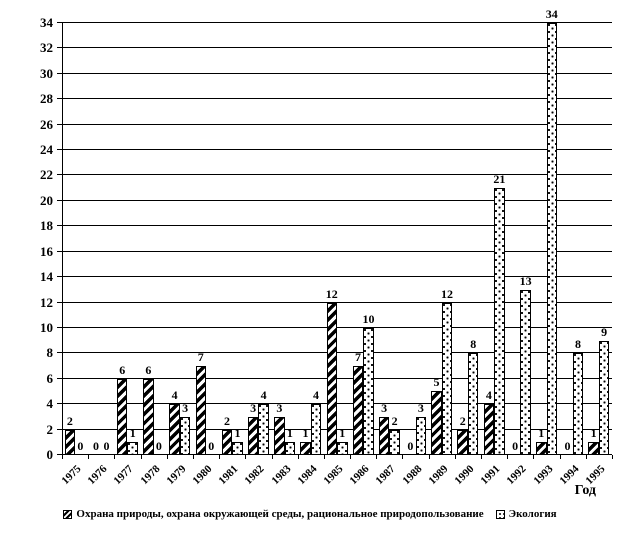 This screenshot has height=540, width=620. What do you see at coordinates (46, 73) in the screenshot?
I see `y-axis-tick-label: 30` at bounding box center [46, 73].